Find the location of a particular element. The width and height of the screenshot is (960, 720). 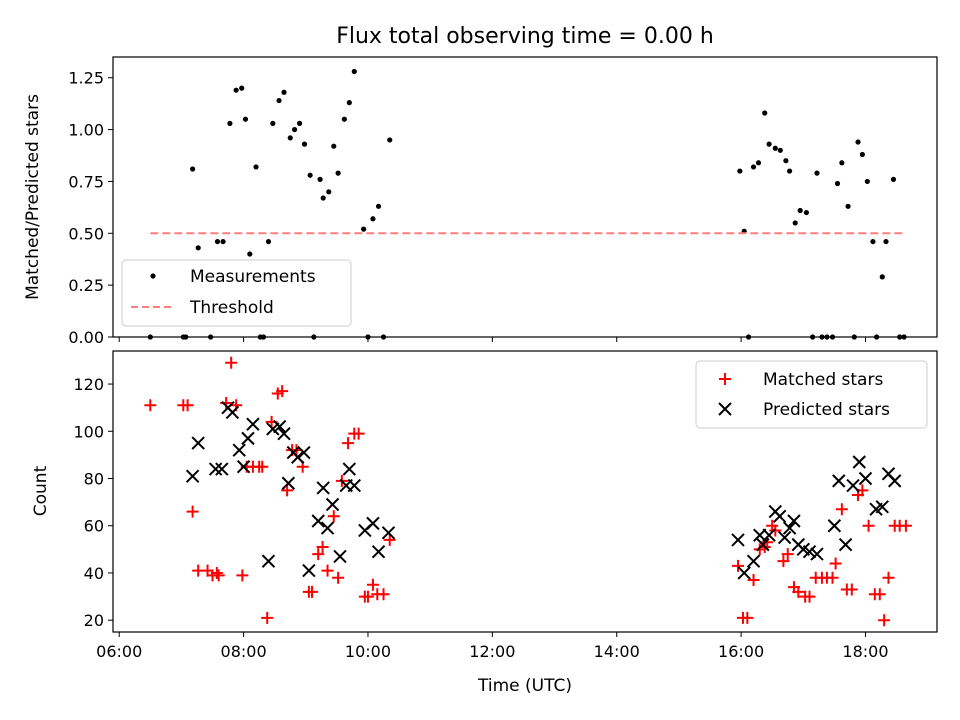

xtick-label: 18:00 is located at coordinates (865, 651).